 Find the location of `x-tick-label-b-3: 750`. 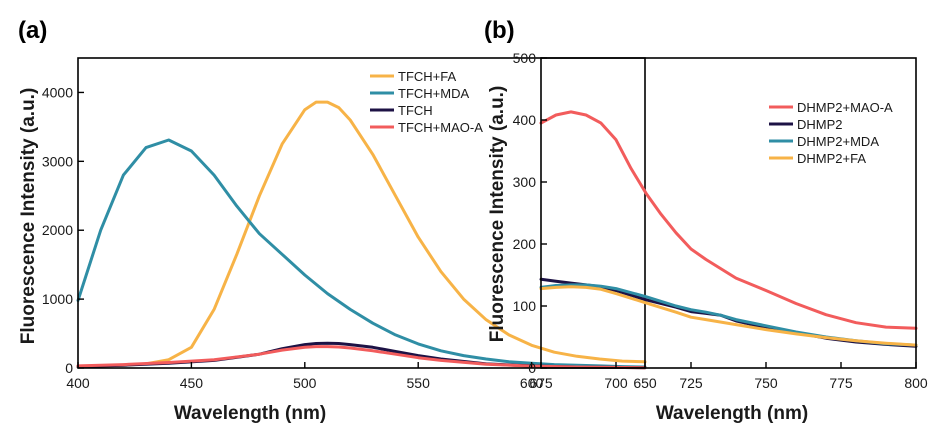

x-tick-label-b-3: 750 is located at coordinates (766, 383).